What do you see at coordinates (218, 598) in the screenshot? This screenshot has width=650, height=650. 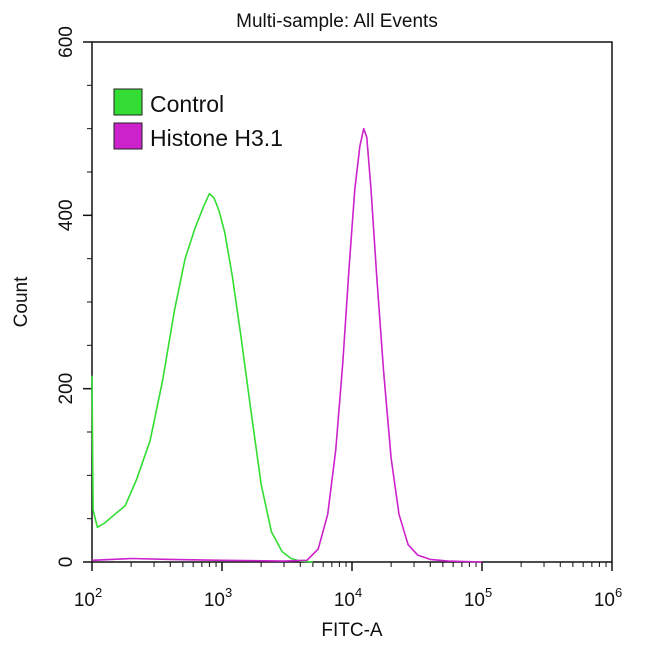 I see `x-tick-label: 10³` at bounding box center [218, 598].